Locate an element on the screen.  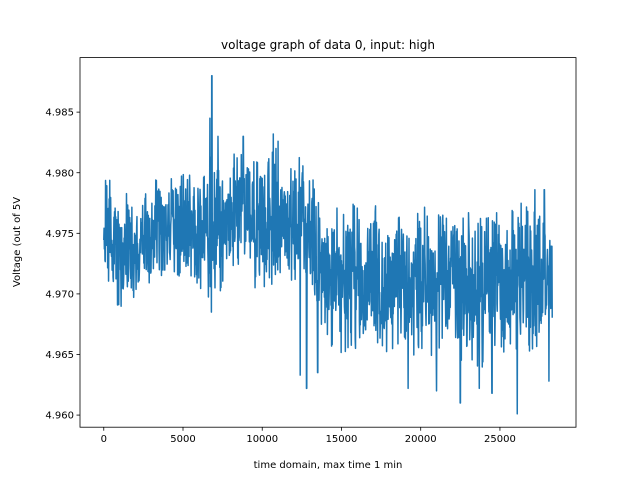
y-axis-label: Voltage (out of 5V is located at coordinates (17, 242).